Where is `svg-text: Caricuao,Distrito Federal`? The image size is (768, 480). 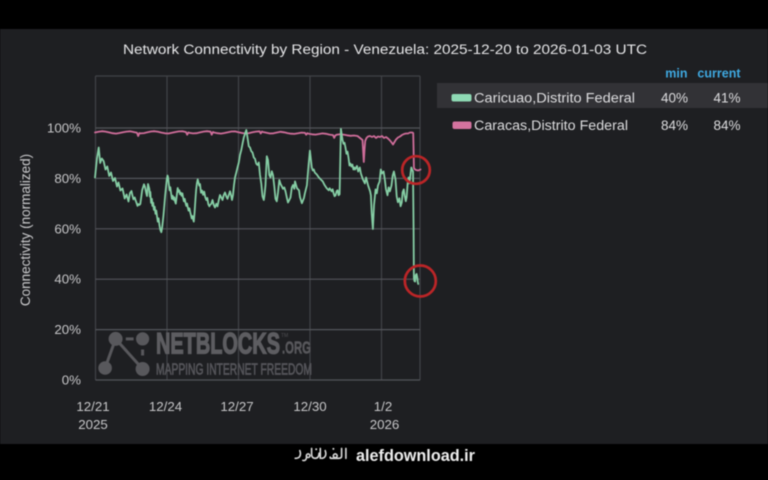 svg-text: Caricuao,Distrito Federal is located at coordinates (554, 98).